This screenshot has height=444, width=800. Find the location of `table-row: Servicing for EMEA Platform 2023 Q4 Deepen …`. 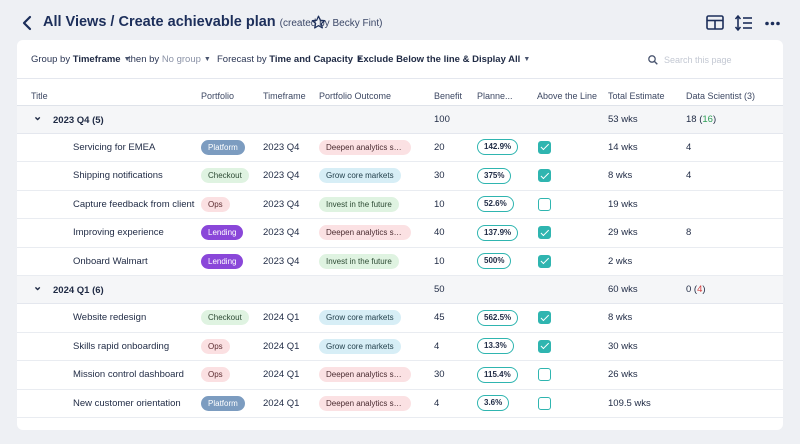

table-row: Servicing for EMEA Platform 2023 Q4 Deepen … is located at coordinates (400, 147).